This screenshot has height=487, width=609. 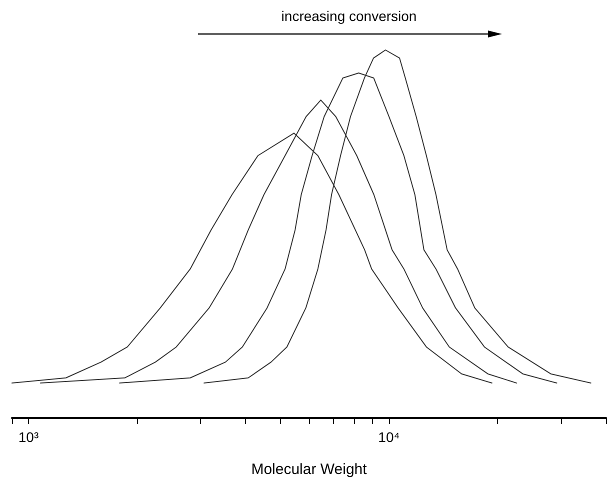 What do you see at coordinates (389, 437) in the screenshot?
I see `x-tick-label: 10⁴` at bounding box center [389, 437].